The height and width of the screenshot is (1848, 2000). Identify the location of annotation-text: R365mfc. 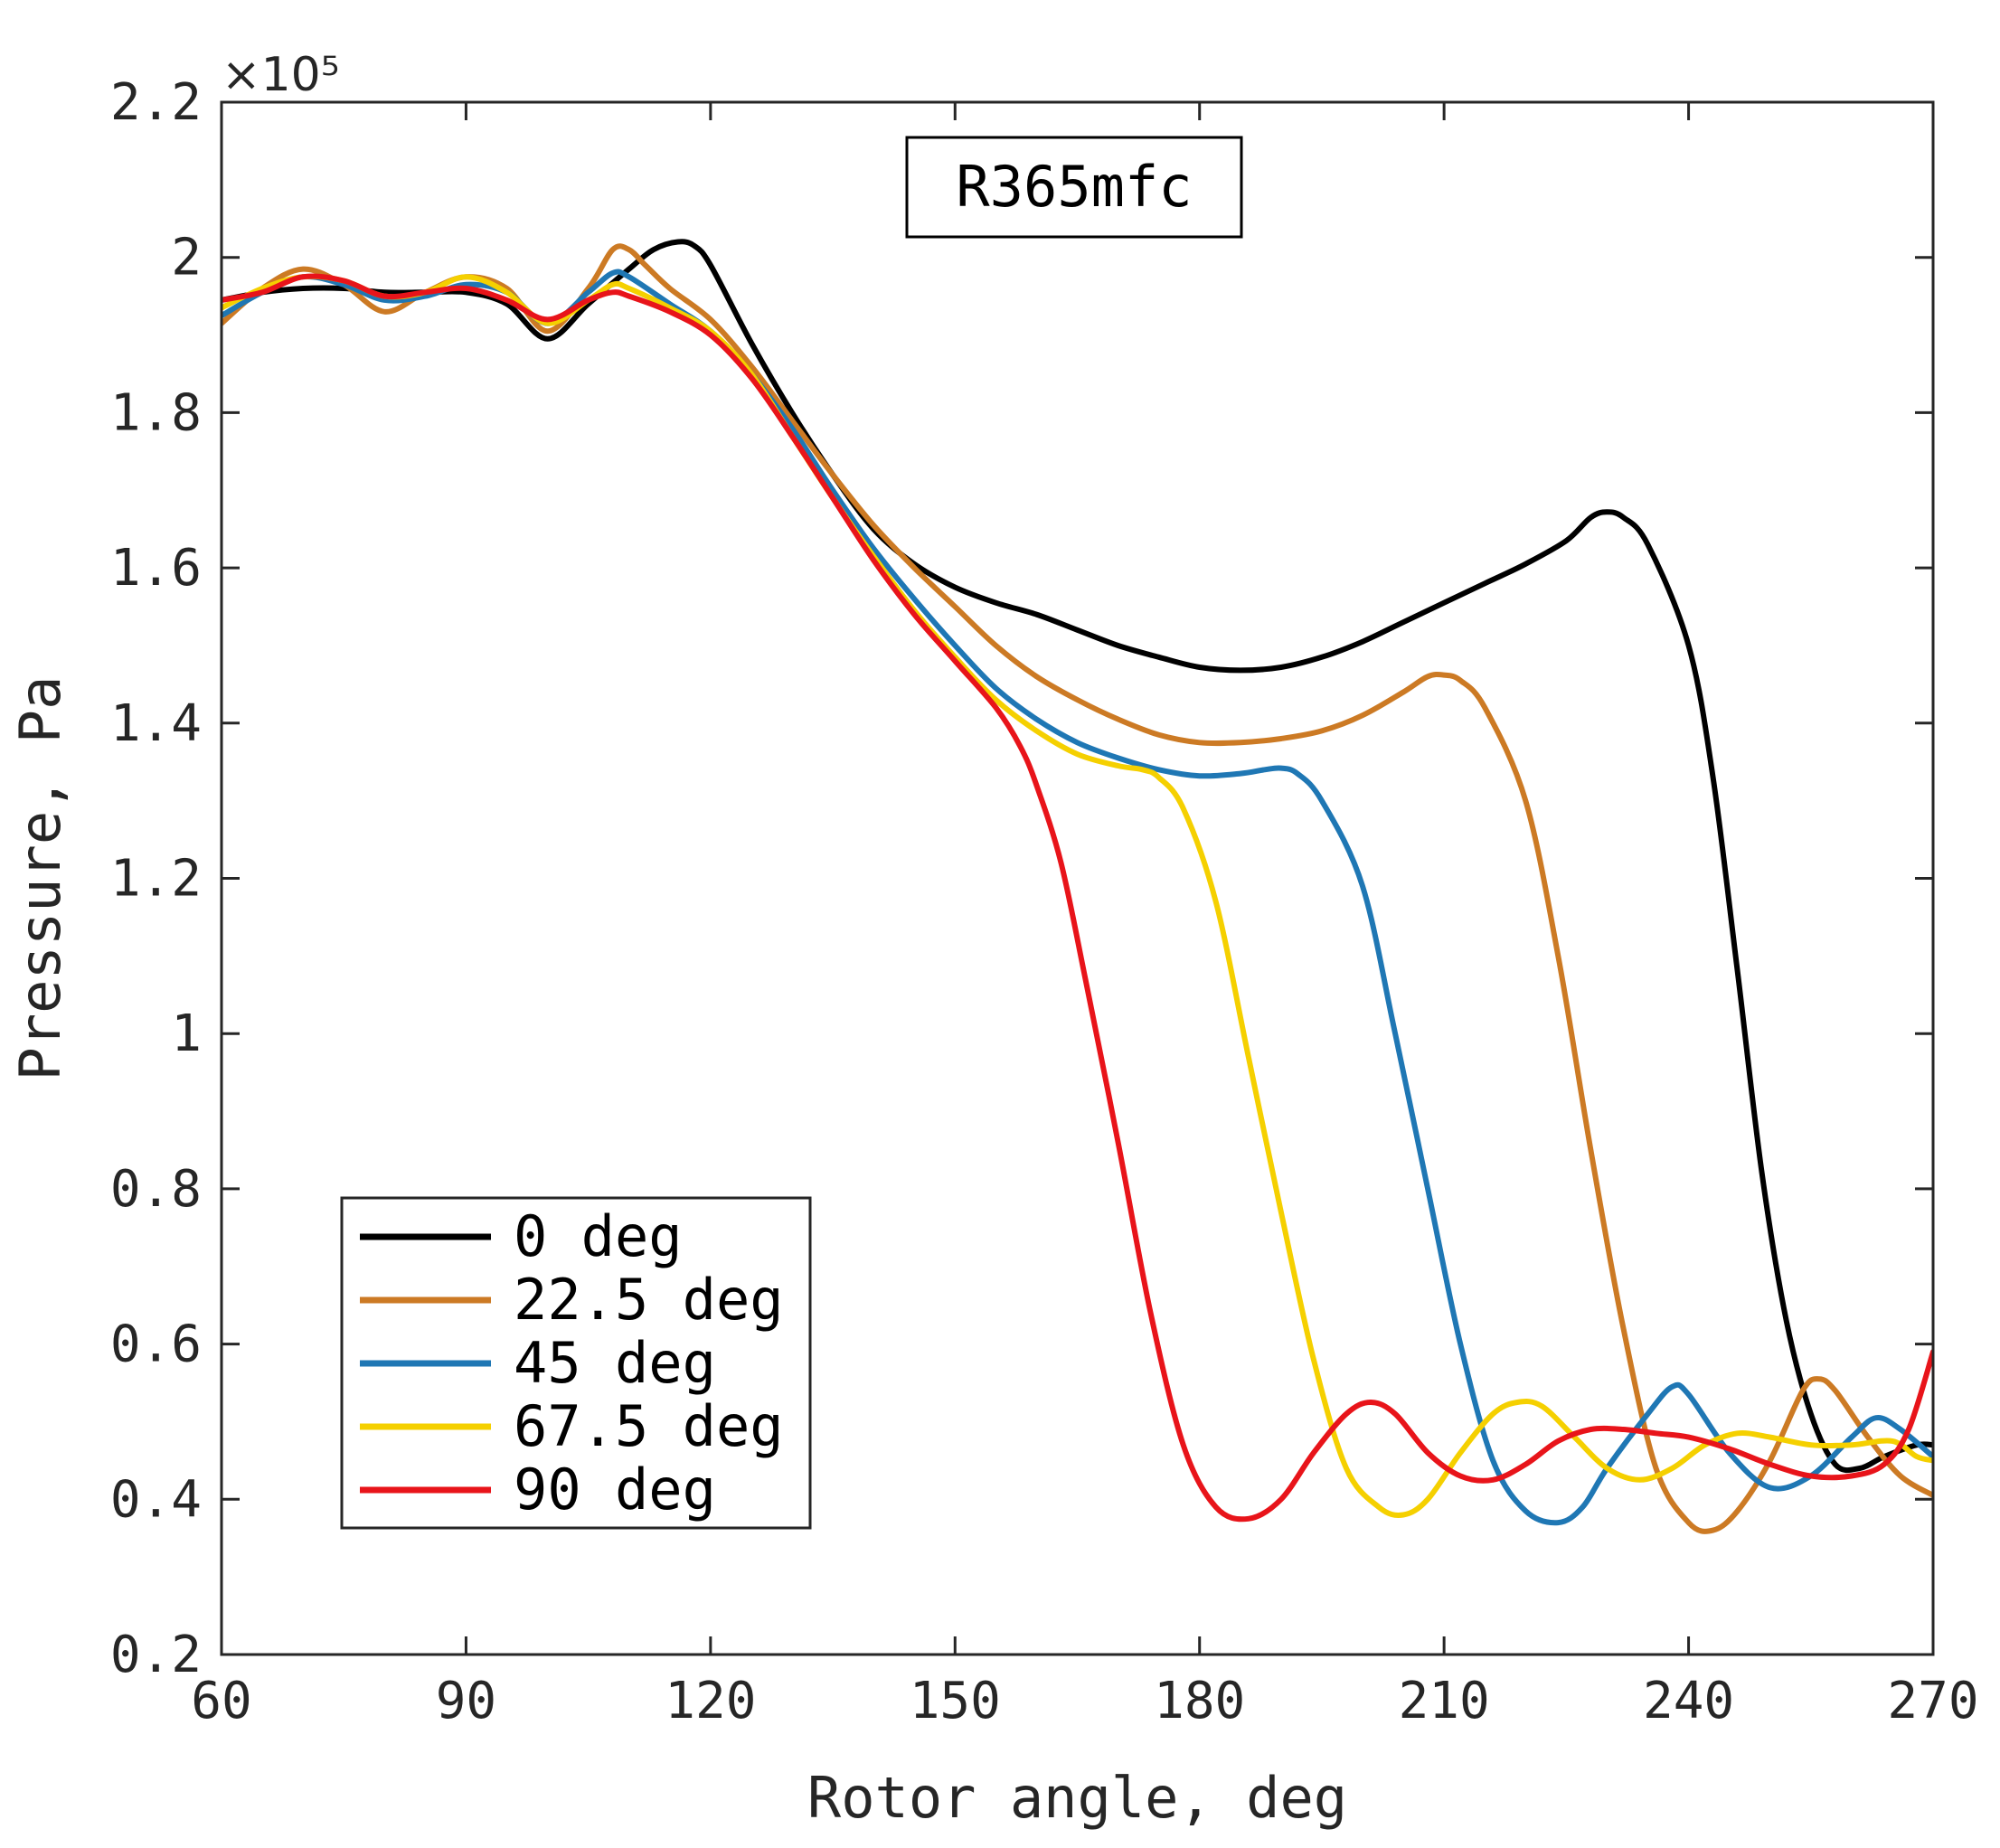
(1074, 187).